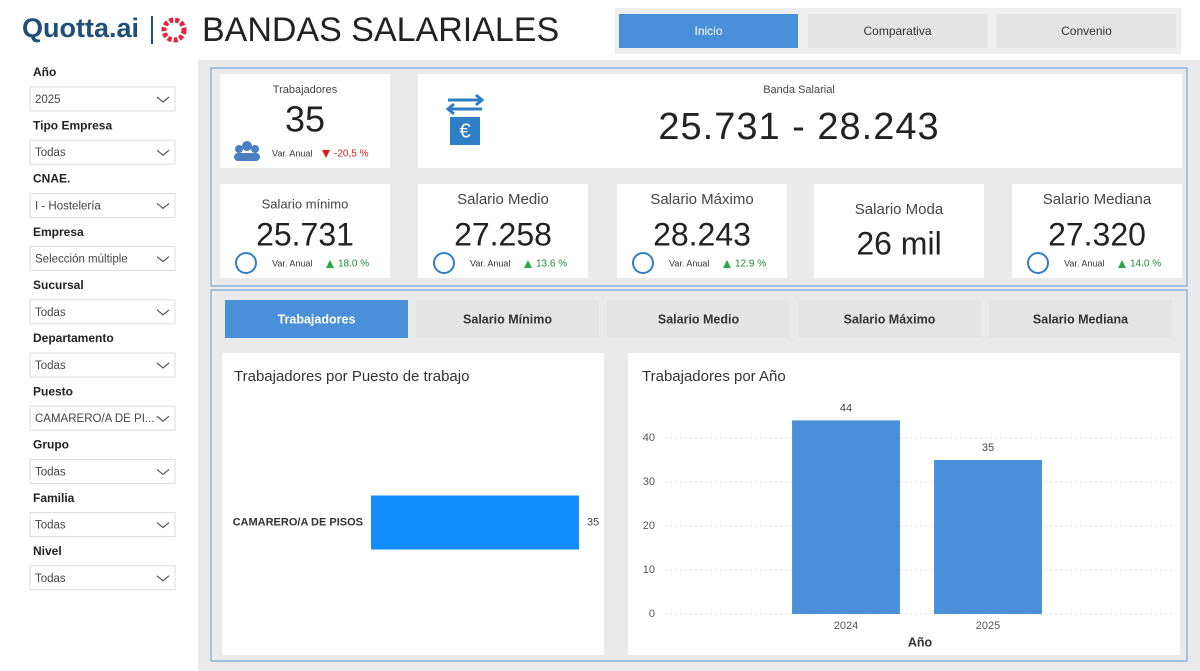 This screenshot has height=671, width=1200. I want to click on card-label: Salario Mediana, so click(1097, 199).